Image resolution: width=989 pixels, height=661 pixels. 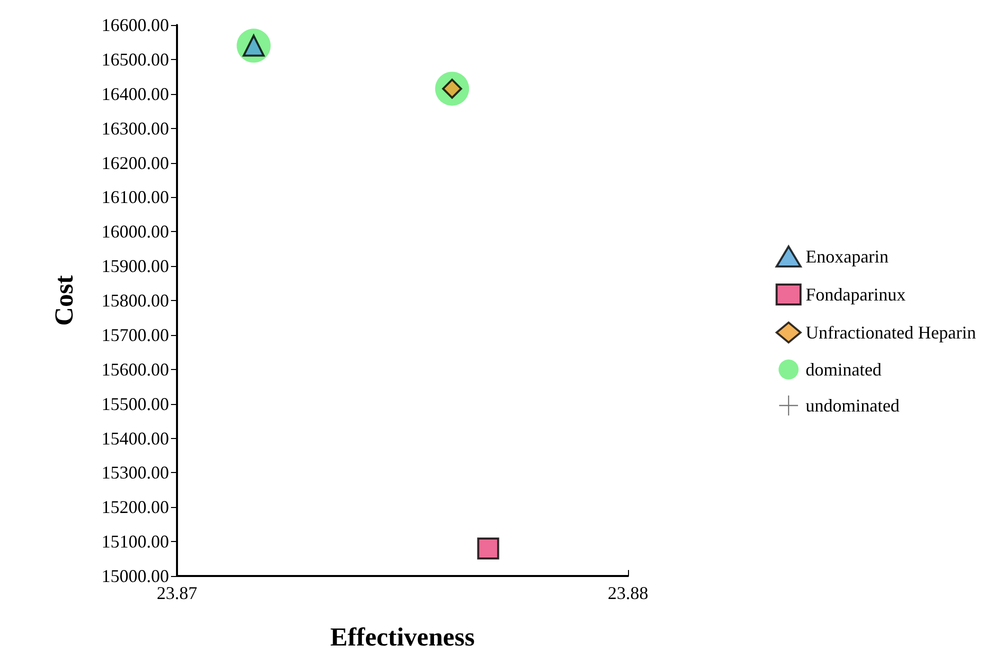 What do you see at coordinates (135, 334) in the screenshot?
I see `y-tick-label: 15700.00` at bounding box center [135, 334].